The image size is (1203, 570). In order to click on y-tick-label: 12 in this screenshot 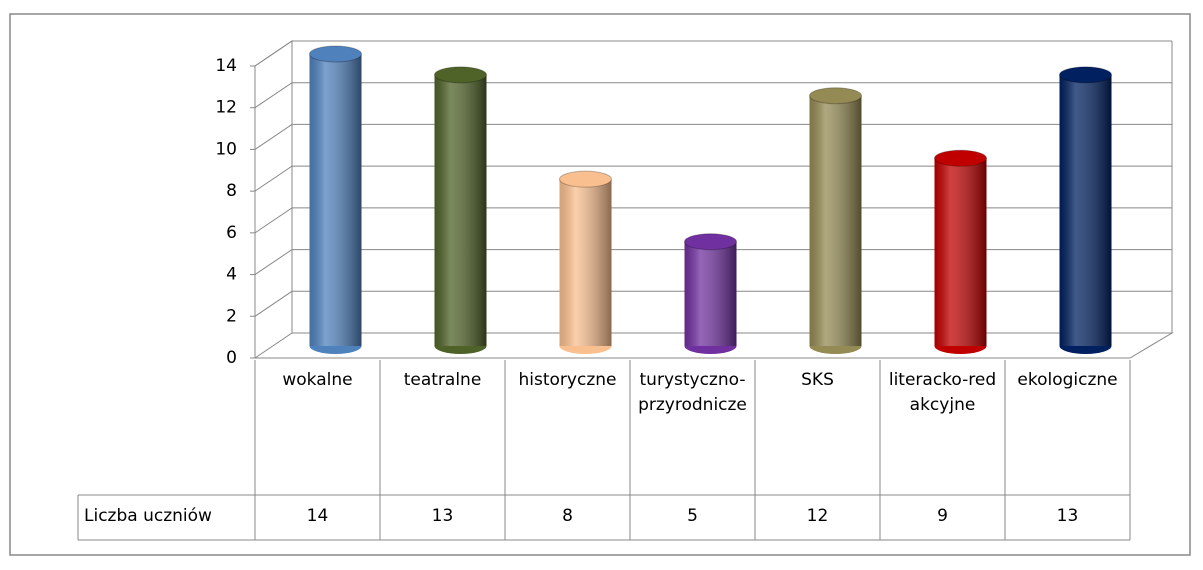, I will do `click(226, 108)`.